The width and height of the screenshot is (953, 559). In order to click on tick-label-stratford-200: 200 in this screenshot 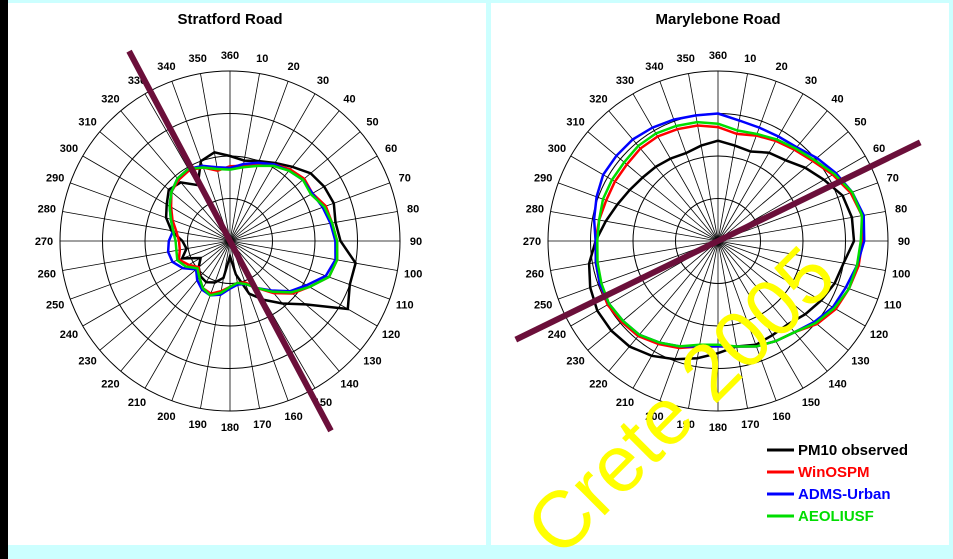, I will do `click(166, 417)`.